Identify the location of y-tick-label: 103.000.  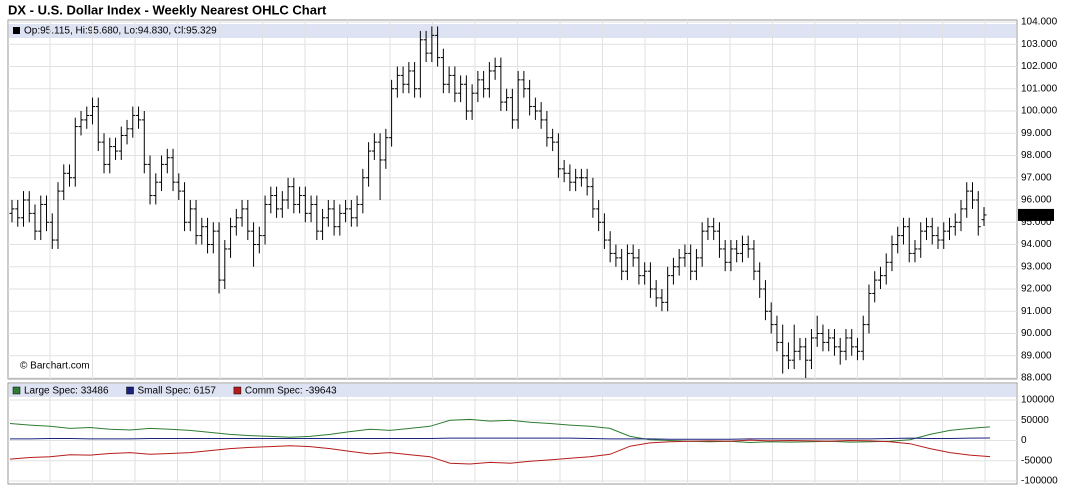
(1039, 44).